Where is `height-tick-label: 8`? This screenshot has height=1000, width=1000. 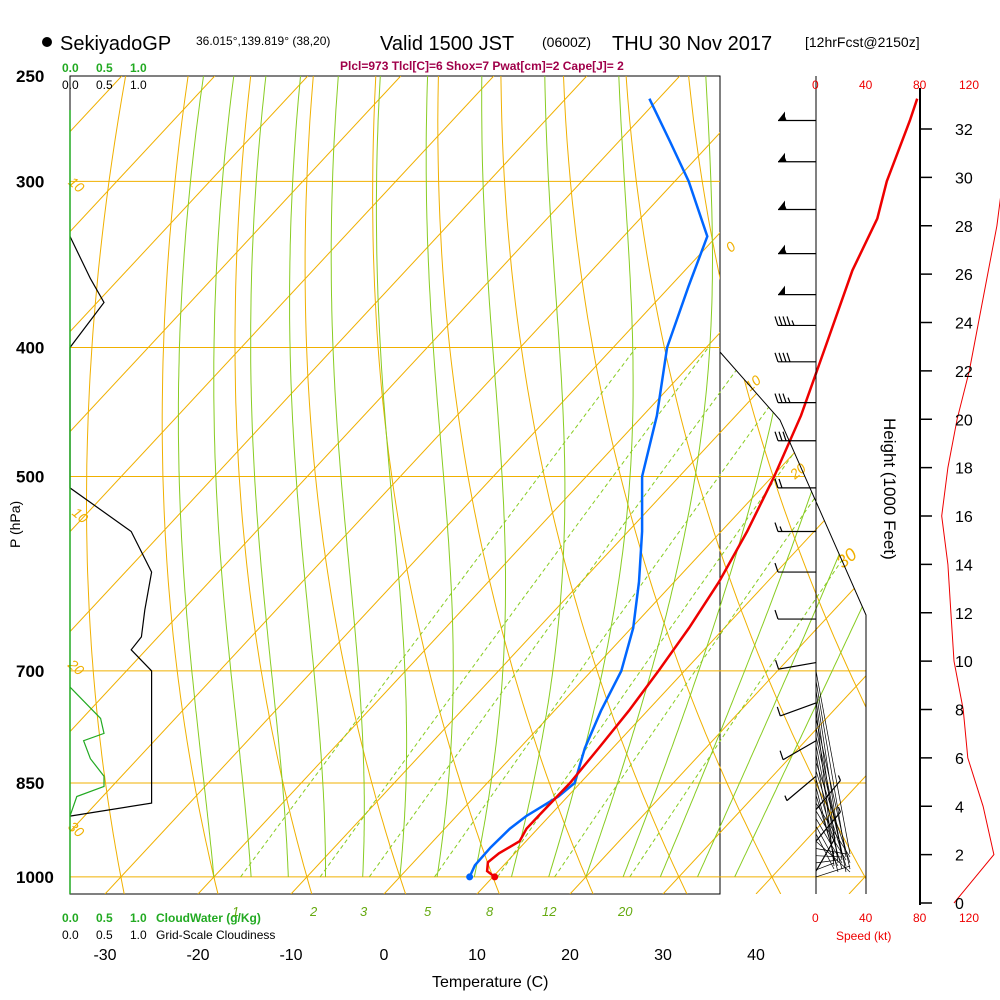 height-tick-label: 8 is located at coordinates (959, 711).